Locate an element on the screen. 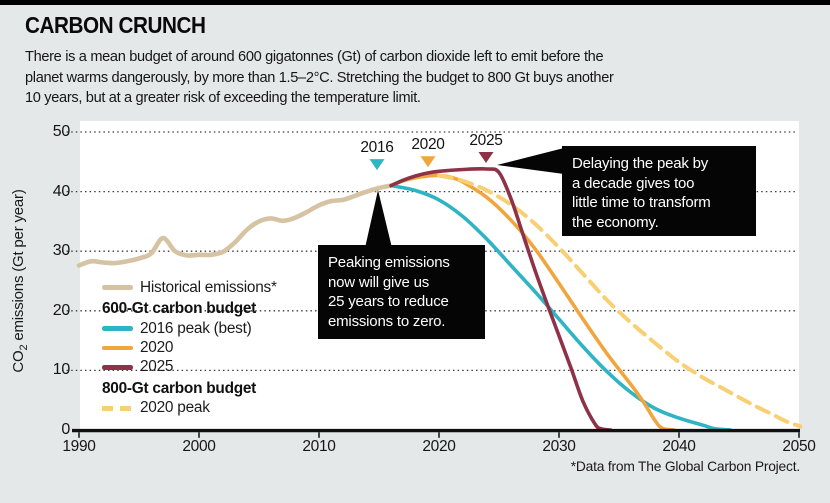  chart-title: CARBON CRUNCH is located at coordinates (115, 25).